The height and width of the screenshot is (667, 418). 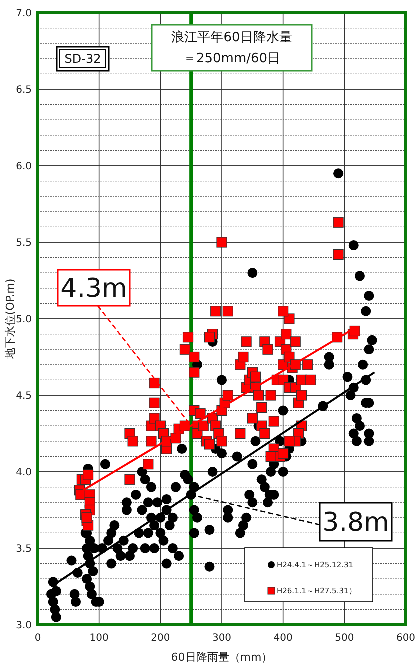 I want to click on annotation: ＝250mm/60日, so click(x=232, y=59).